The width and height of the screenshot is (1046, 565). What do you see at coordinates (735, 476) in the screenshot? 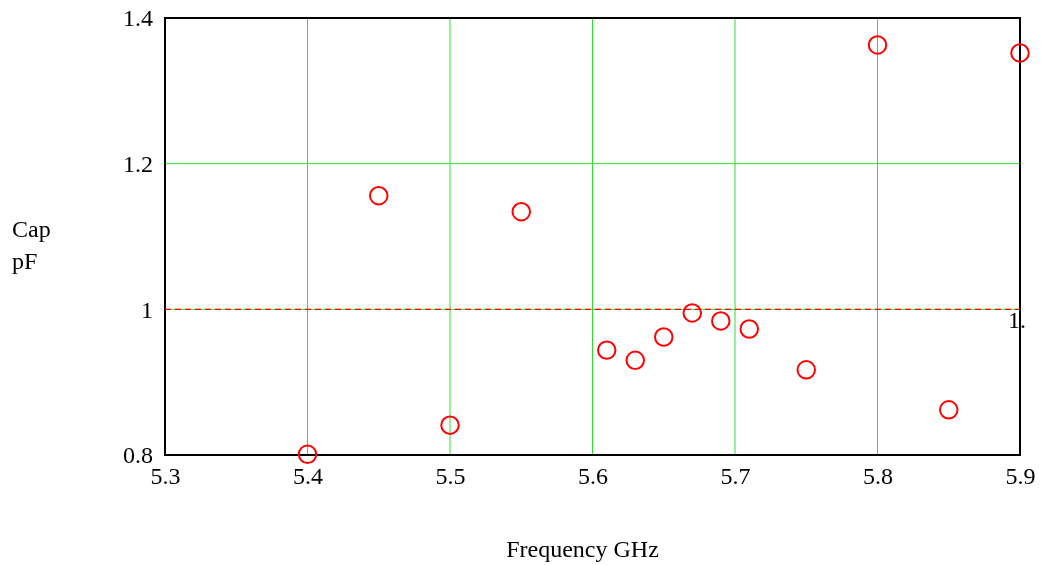
I see `x-tick-label: 5.7` at bounding box center [735, 476].